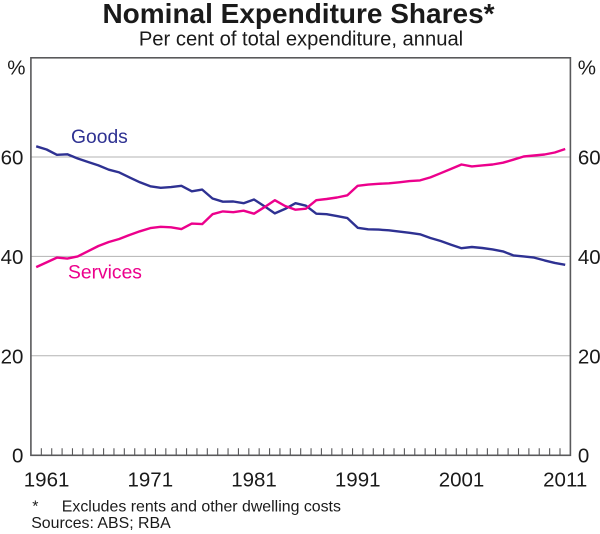 This screenshot has width=600, height=534. What do you see at coordinates (201, 506) in the screenshot?
I see `svg-text:Excludes rents and other dwell: Excludes rents and other dwelling costs` at bounding box center [201, 506].